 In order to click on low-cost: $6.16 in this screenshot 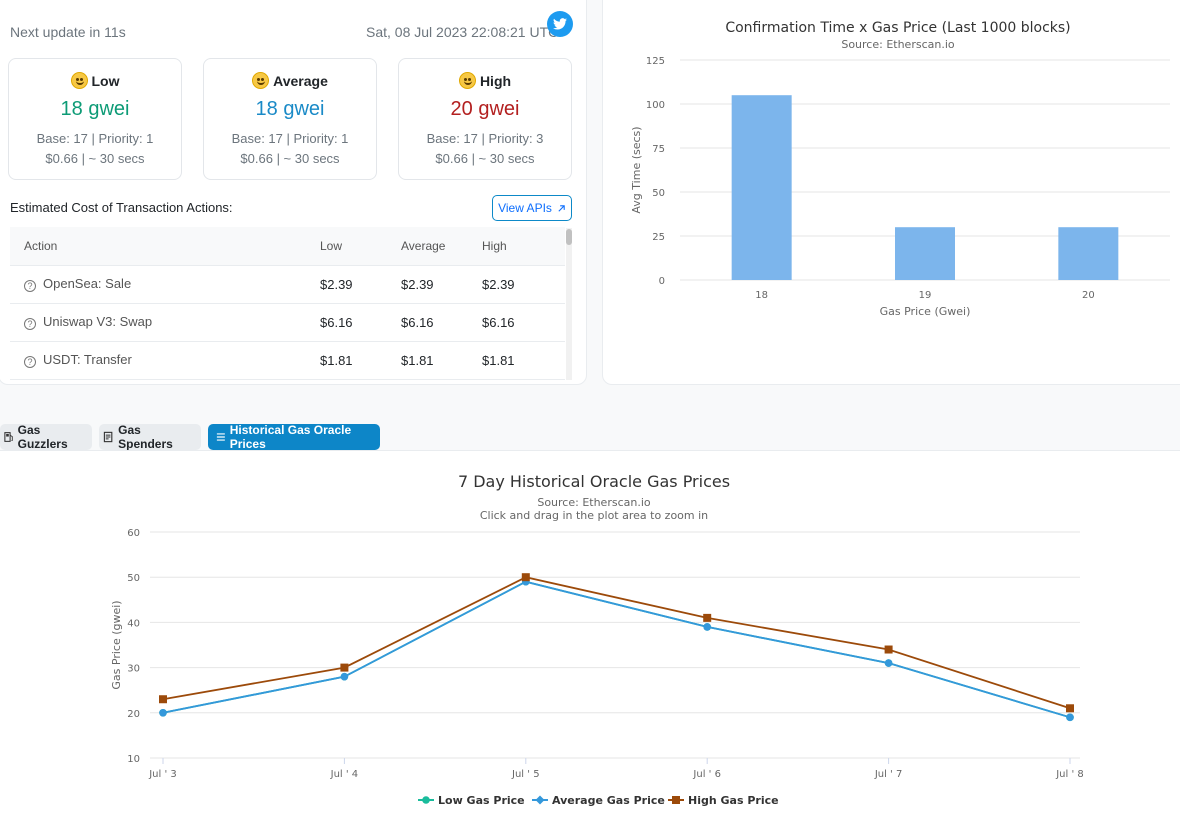, I will do `click(346, 322)`.